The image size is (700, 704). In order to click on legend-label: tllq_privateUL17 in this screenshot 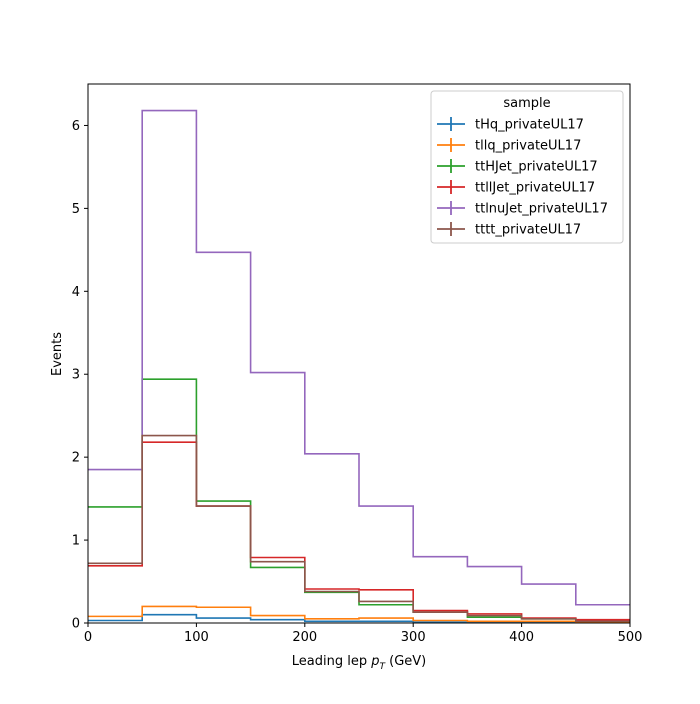, I will do `click(528, 146)`.